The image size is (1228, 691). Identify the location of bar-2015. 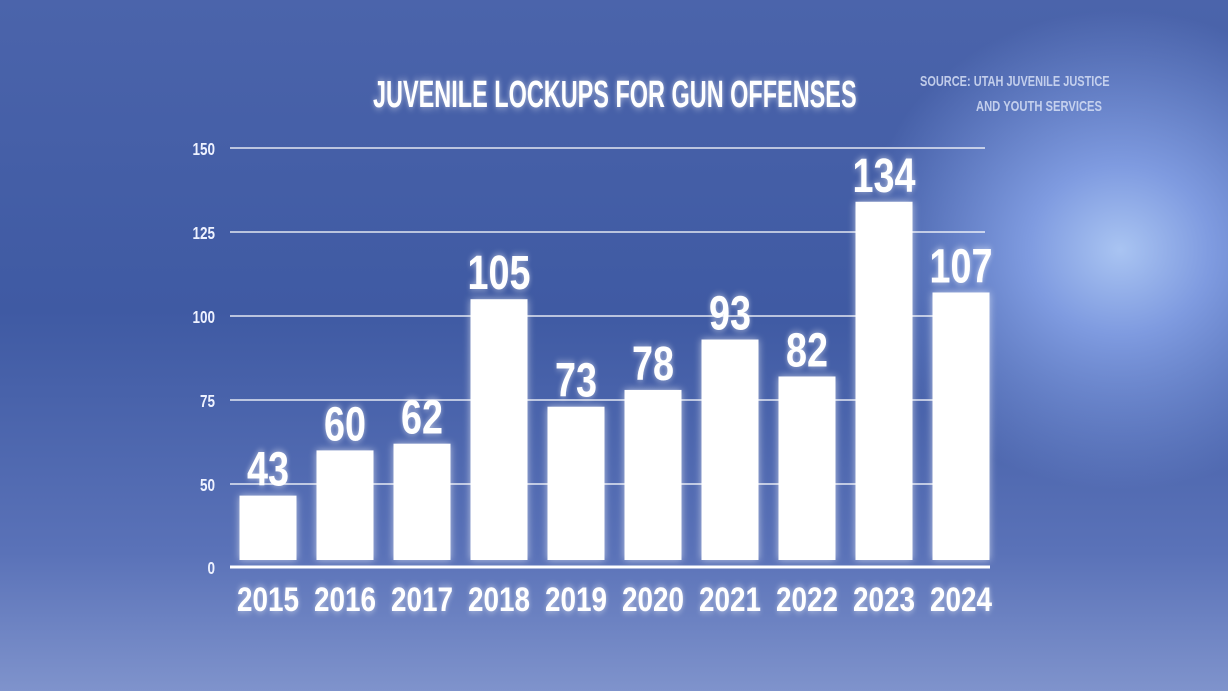
(268, 527).